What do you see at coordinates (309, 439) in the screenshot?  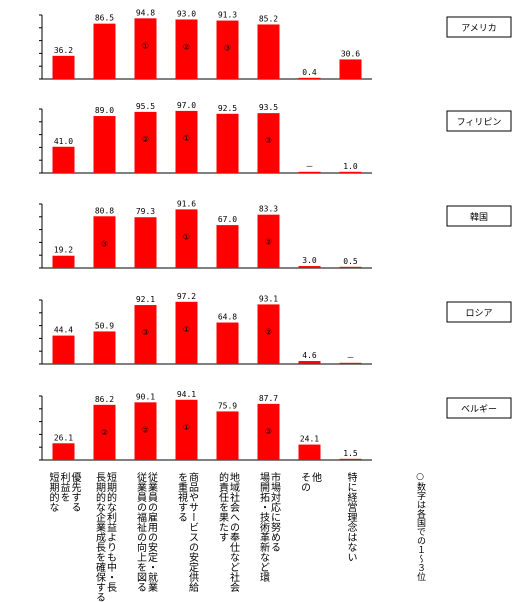 I see `data-label: 24.1` at bounding box center [309, 439].